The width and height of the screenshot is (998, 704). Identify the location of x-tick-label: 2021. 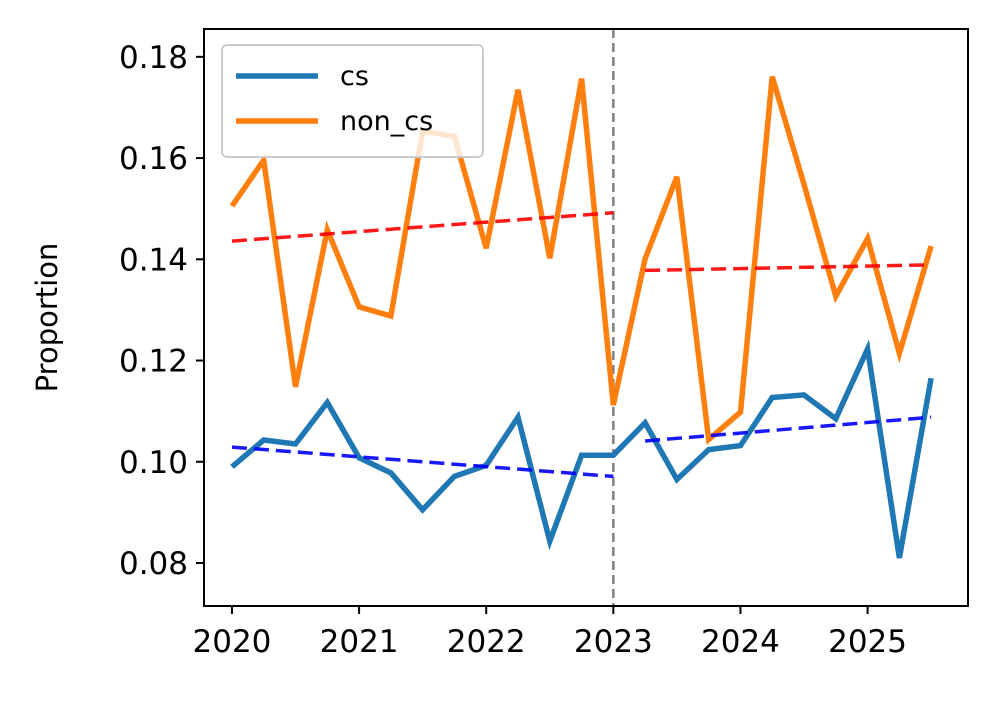
(359, 642).